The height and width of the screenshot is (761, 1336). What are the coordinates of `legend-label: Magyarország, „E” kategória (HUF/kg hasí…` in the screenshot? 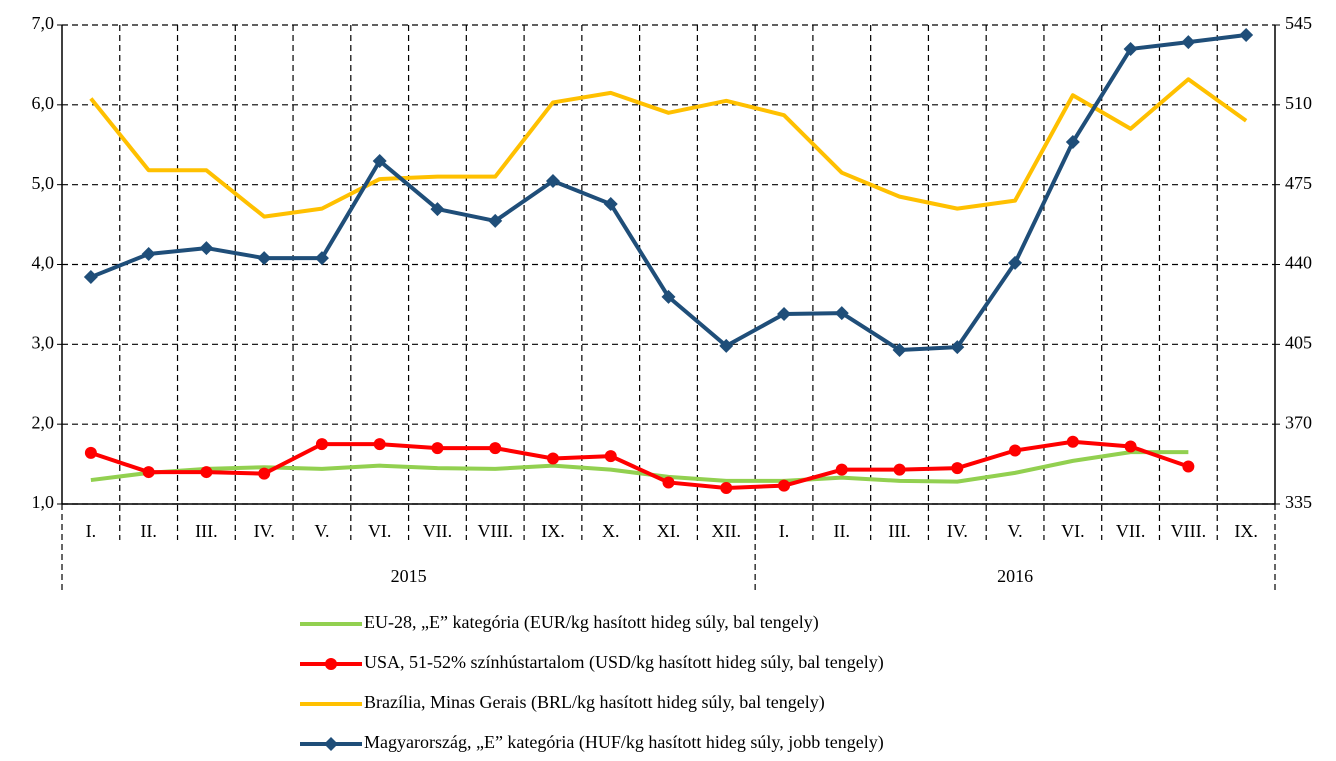 It's located at (624, 742).